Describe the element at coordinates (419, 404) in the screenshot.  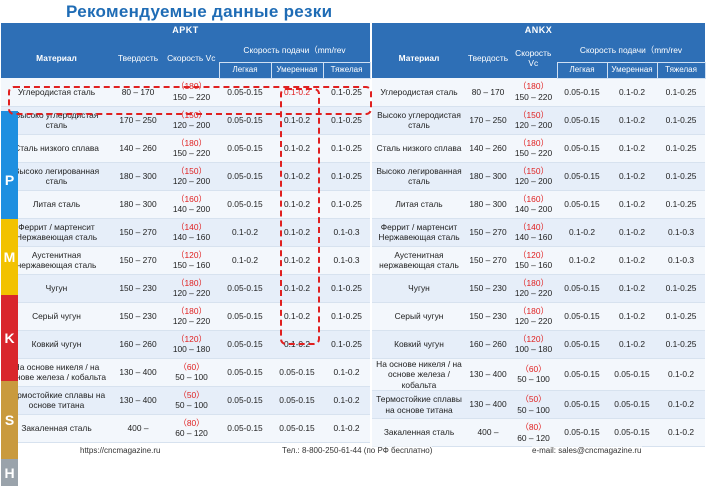
I see `material-cell: Термостойкие сплавы на основе титана` at that location.